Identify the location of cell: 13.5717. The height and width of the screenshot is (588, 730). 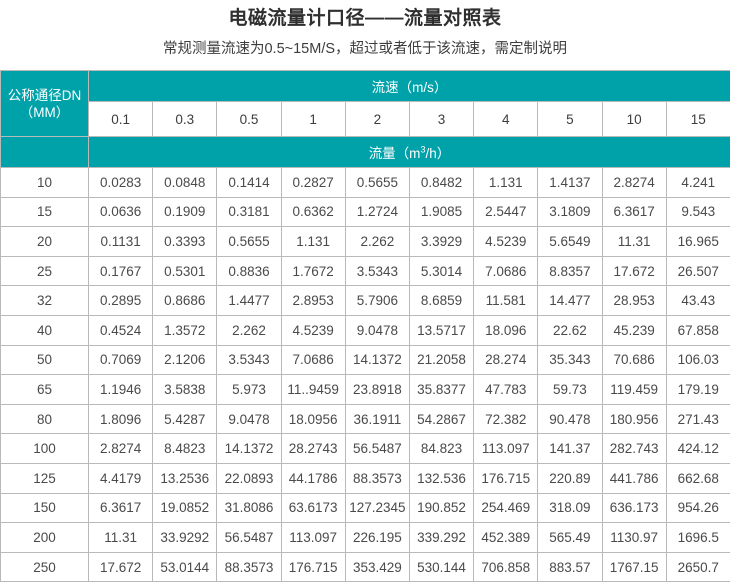
(441, 330).